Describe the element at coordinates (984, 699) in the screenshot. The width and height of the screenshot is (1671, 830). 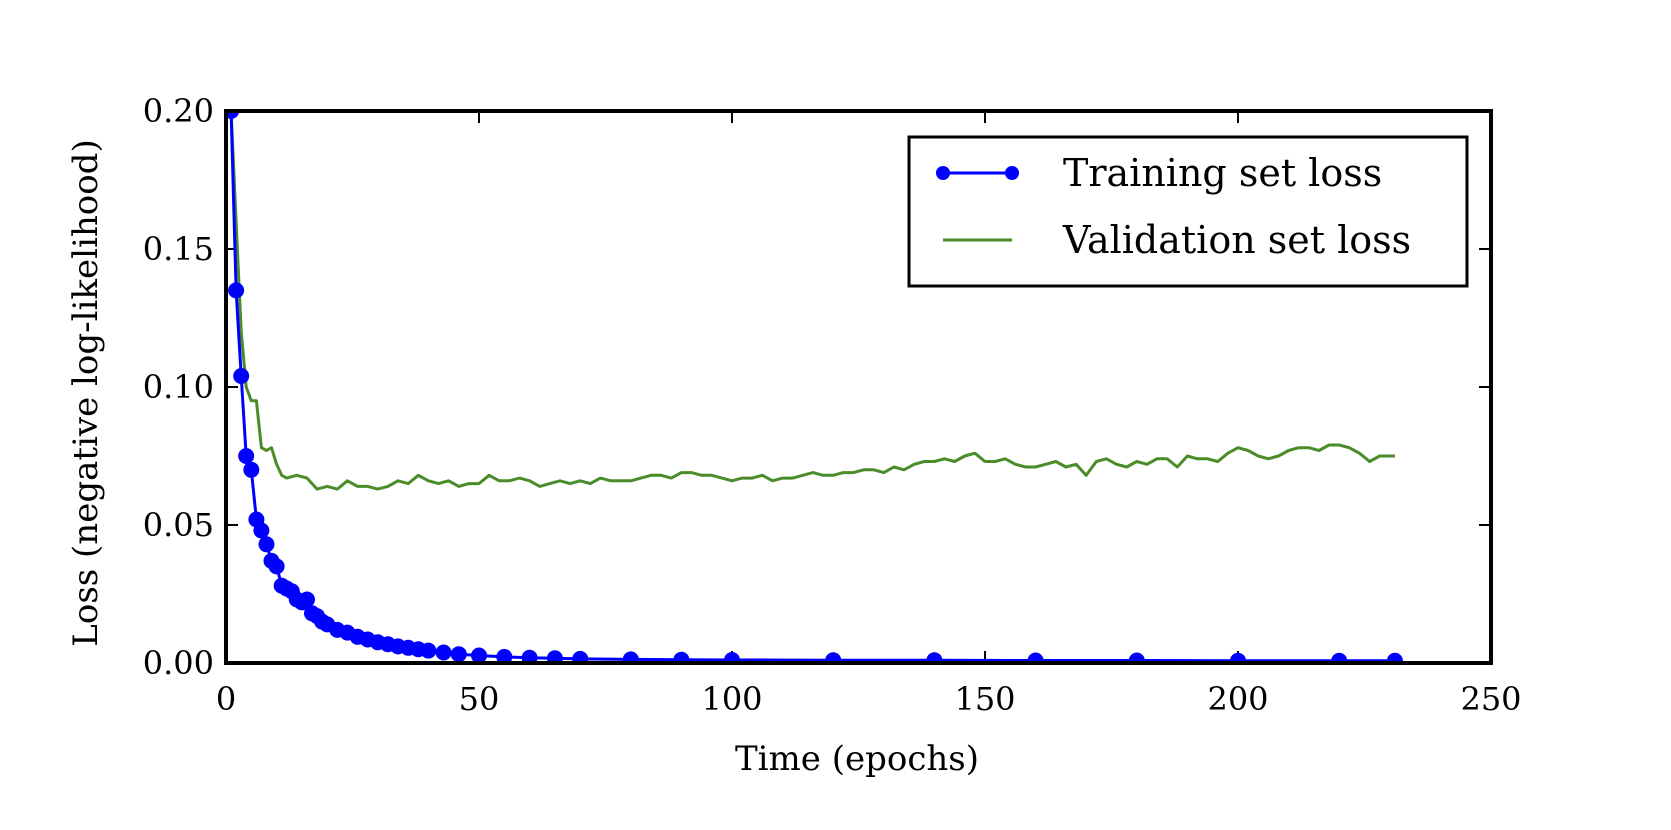
I see `x-tick-label: 150` at that location.